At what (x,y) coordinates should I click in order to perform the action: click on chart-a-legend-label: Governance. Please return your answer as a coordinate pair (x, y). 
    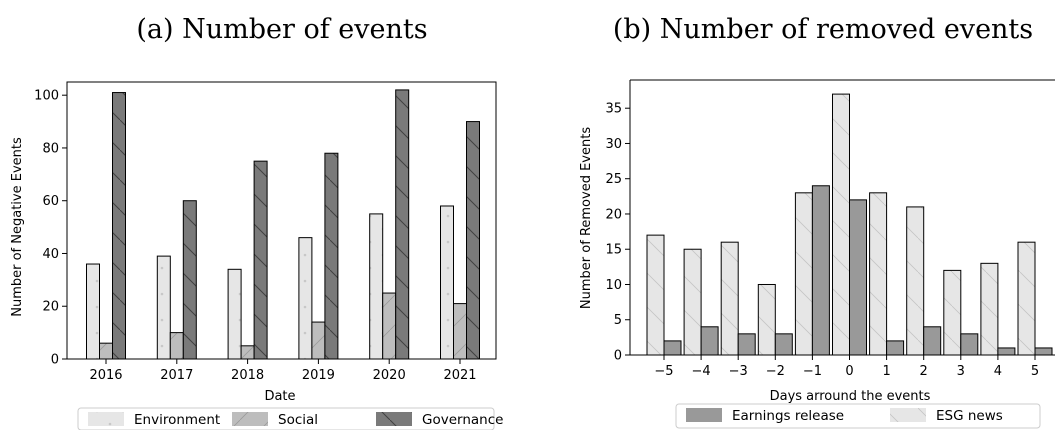
    Looking at the image, I should click on (462, 420).